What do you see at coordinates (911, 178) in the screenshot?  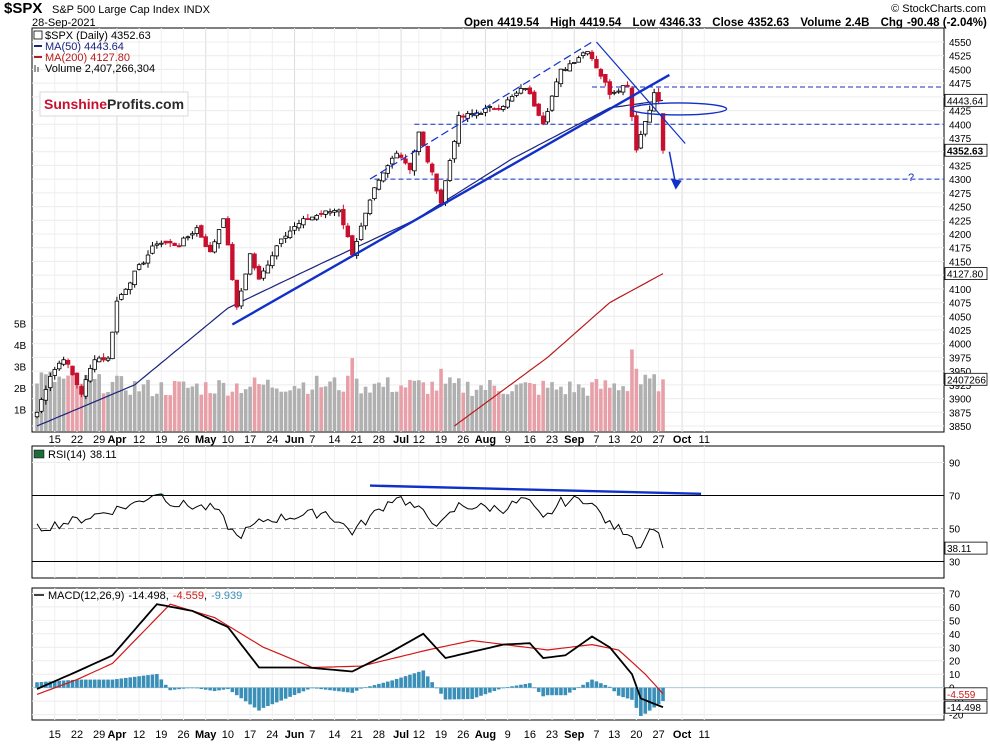 I see `projection-question-mark: ?` at bounding box center [911, 178].